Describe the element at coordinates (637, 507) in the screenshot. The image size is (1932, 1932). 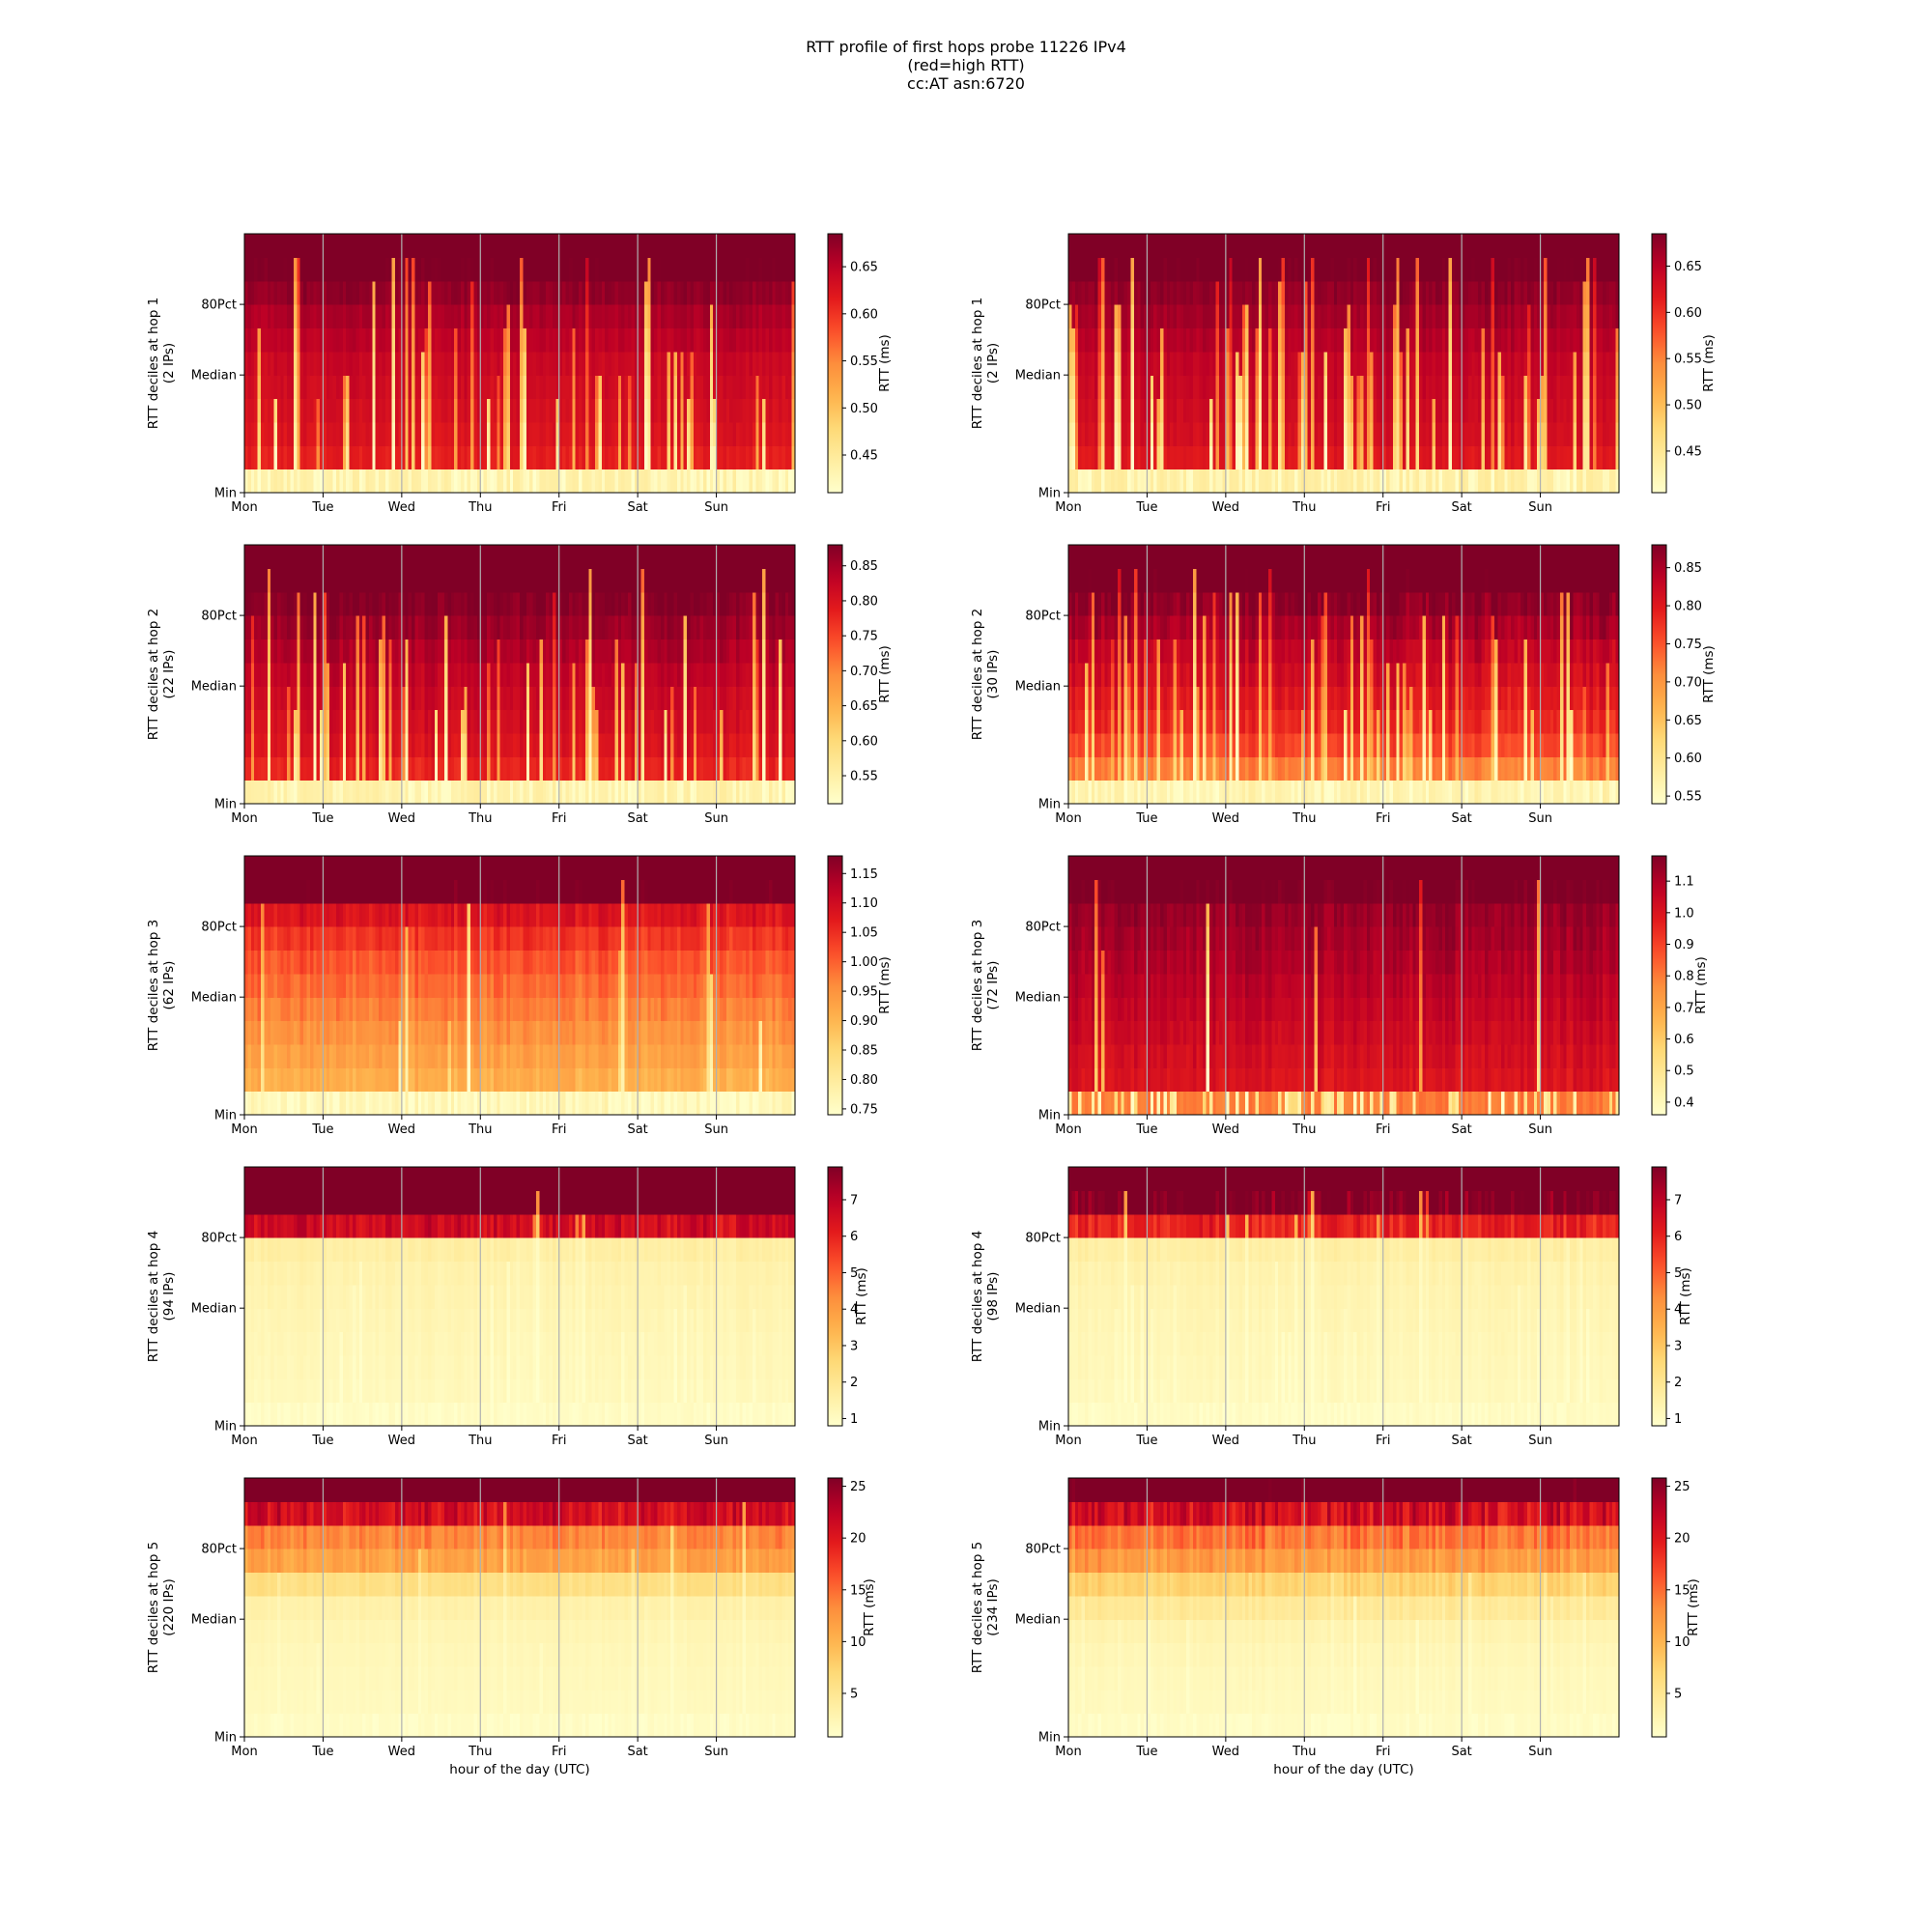
I see `x-tick-label: Sat` at that location.